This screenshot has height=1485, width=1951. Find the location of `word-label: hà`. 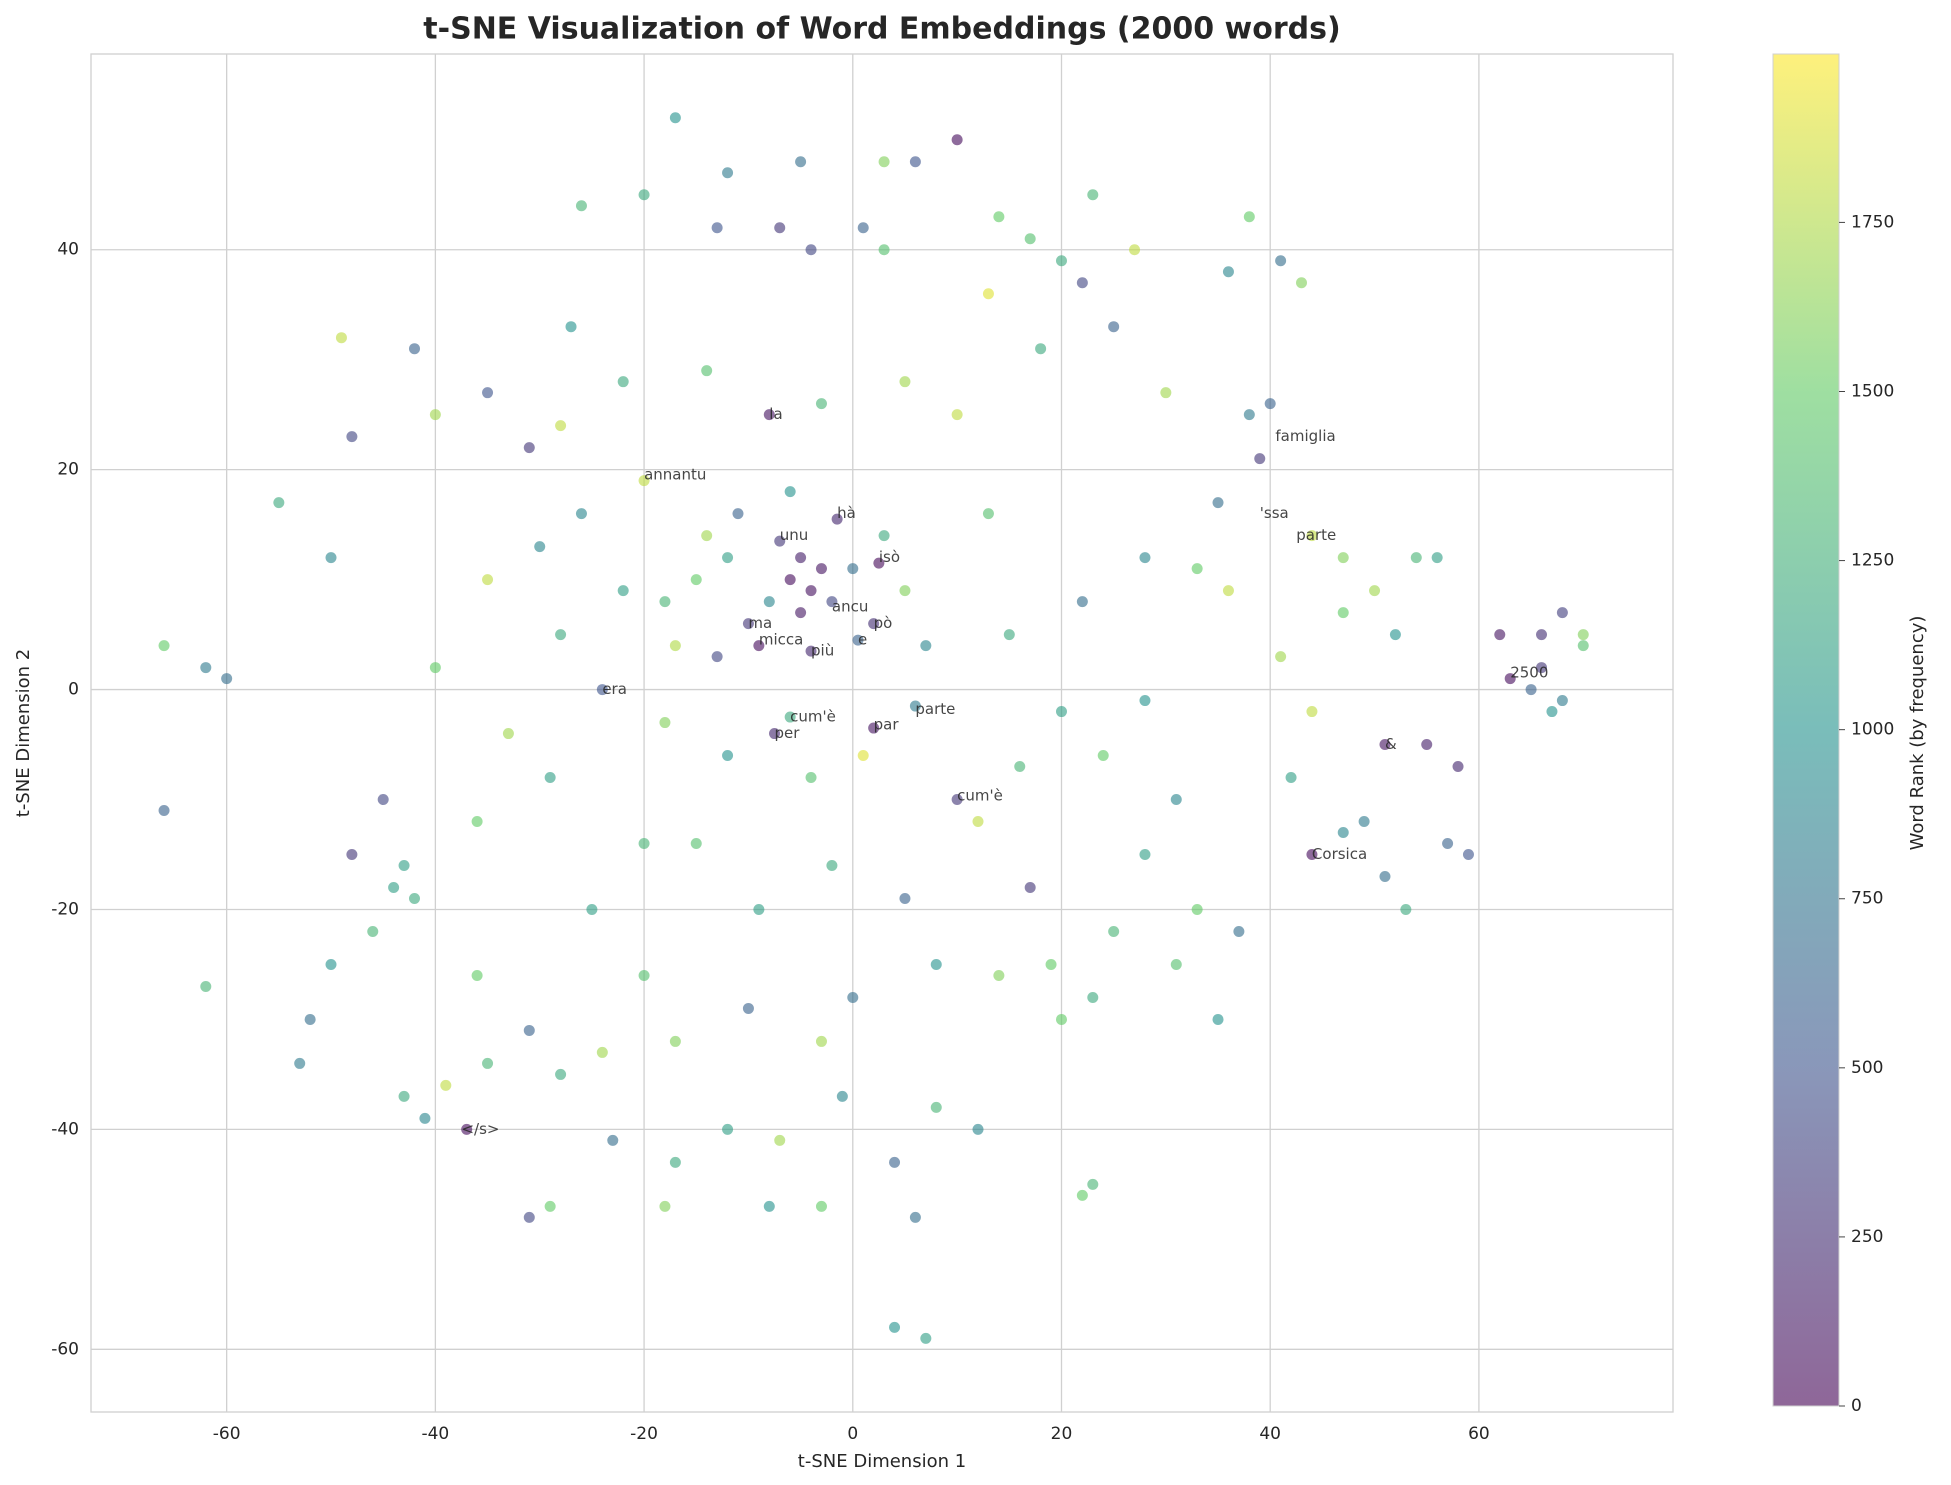

word-label: hà is located at coordinates (846, 513).